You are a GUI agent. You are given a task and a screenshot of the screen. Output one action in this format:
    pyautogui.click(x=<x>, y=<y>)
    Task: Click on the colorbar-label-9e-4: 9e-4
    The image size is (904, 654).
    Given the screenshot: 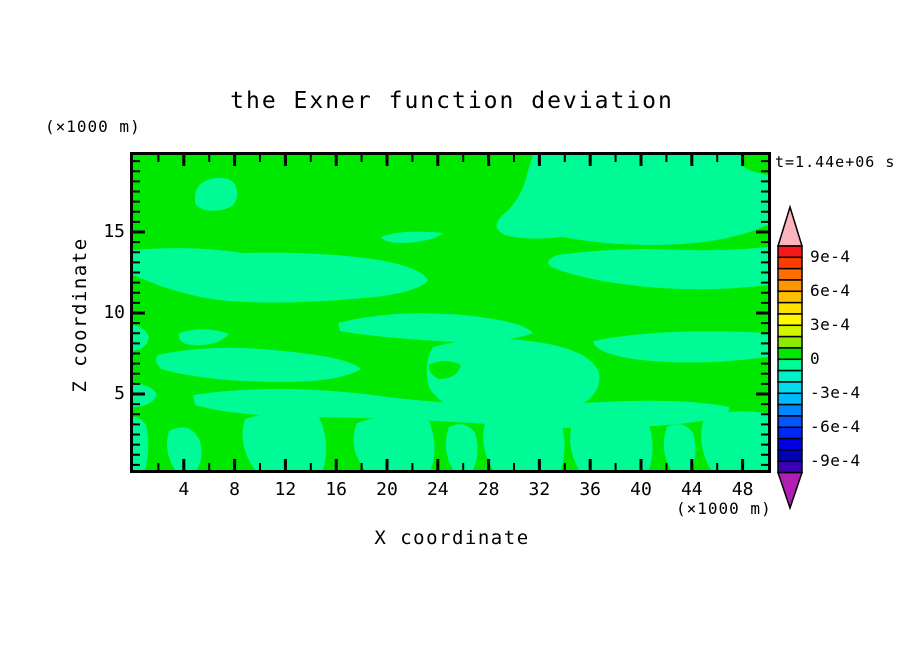 What is the action you would take?
    pyautogui.click(x=830, y=257)
    